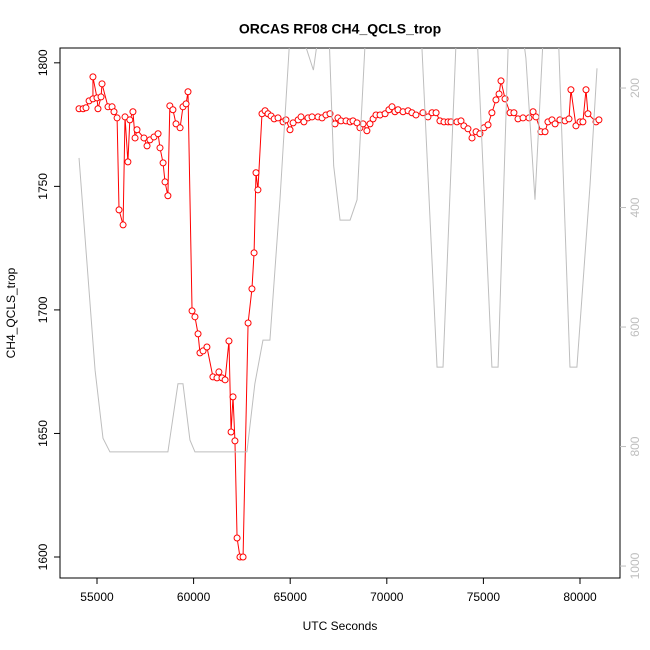 This screenshot has width=650, height=650. What do you see at coordinates (97, 597) in the screenshot?
I see `x-tick-label: 55000` at bounding box center [97, 597].